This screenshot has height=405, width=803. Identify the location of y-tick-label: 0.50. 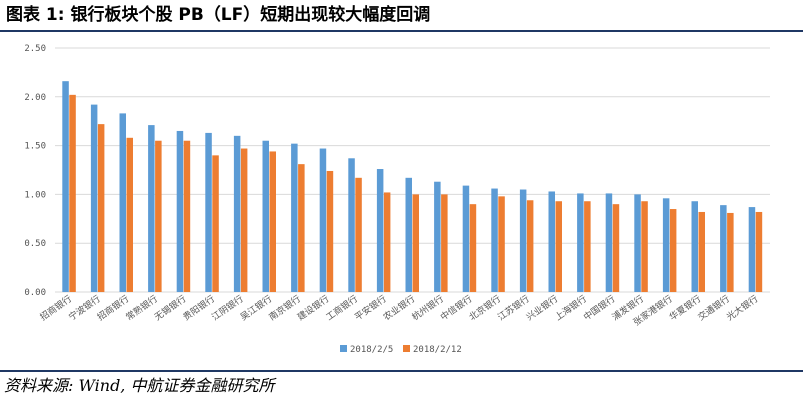
(35, 244).